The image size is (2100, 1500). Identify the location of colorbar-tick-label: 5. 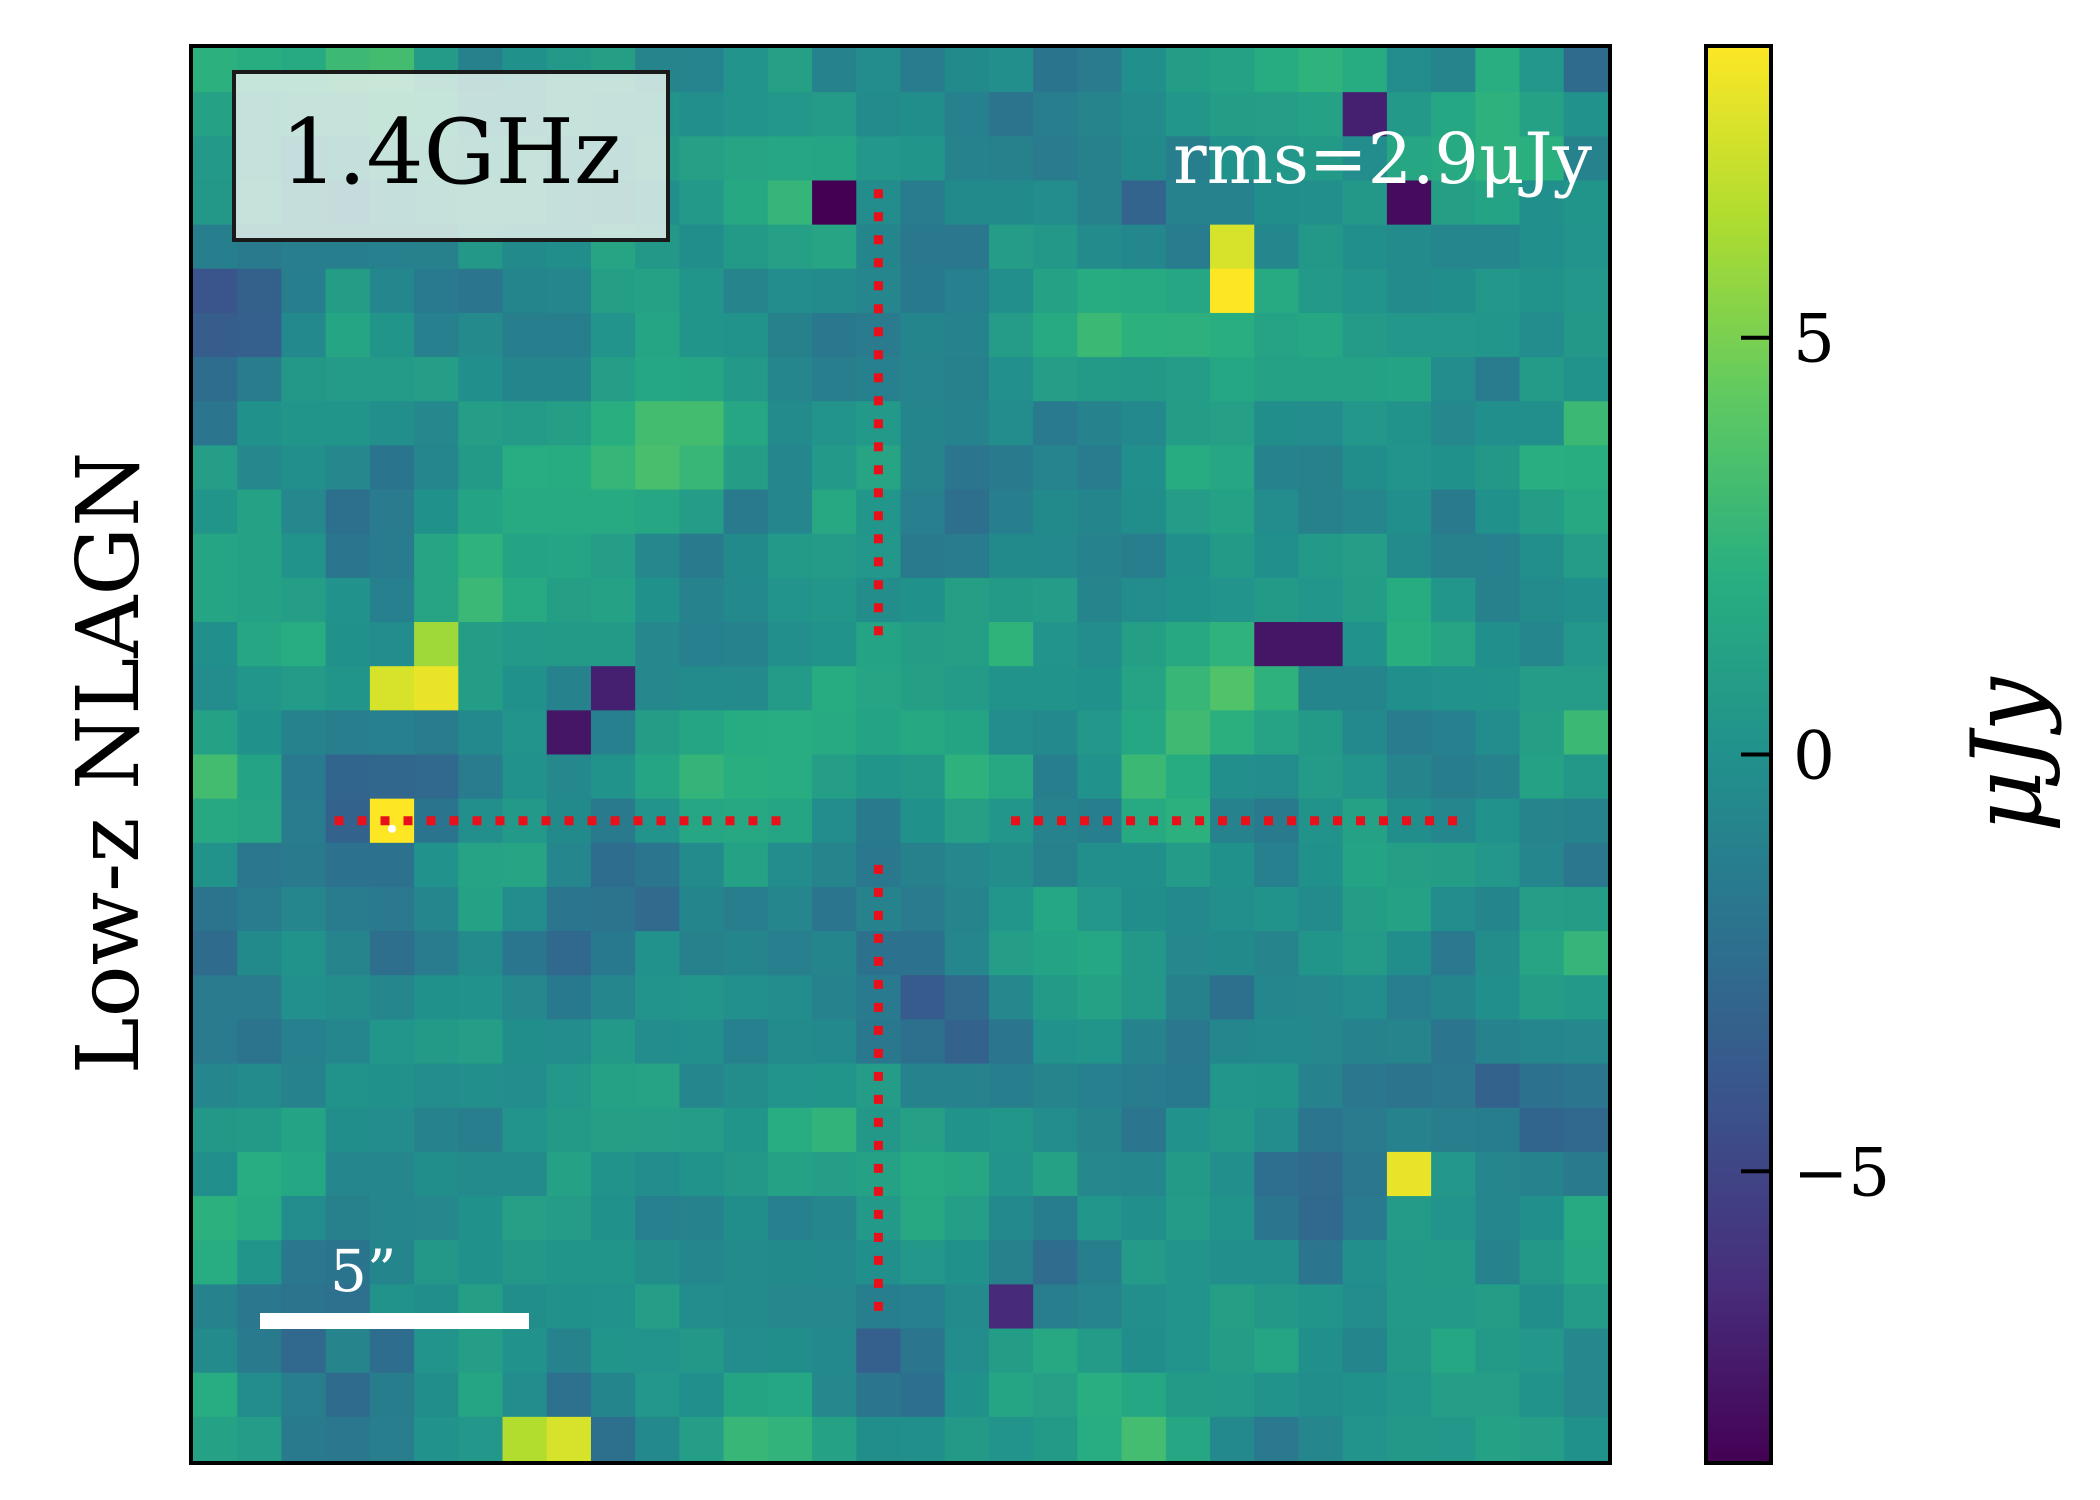
(1814, 339).